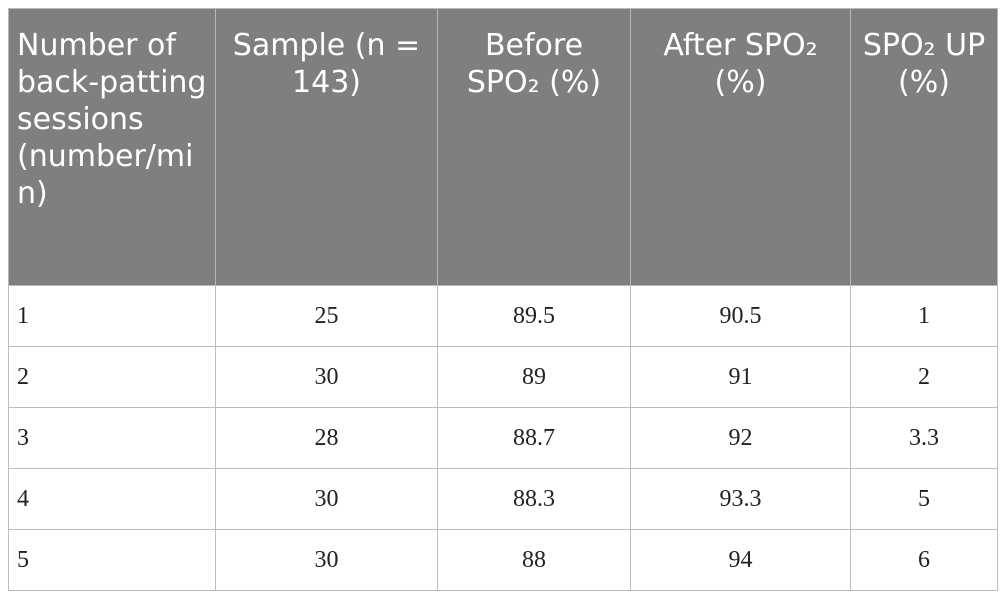 The height and width of the screenshot is (611, 1005). Describe the element at coordinates (740, 147) in the screenshot. I see `header-cell: After SPO₂ (%)` at that location.